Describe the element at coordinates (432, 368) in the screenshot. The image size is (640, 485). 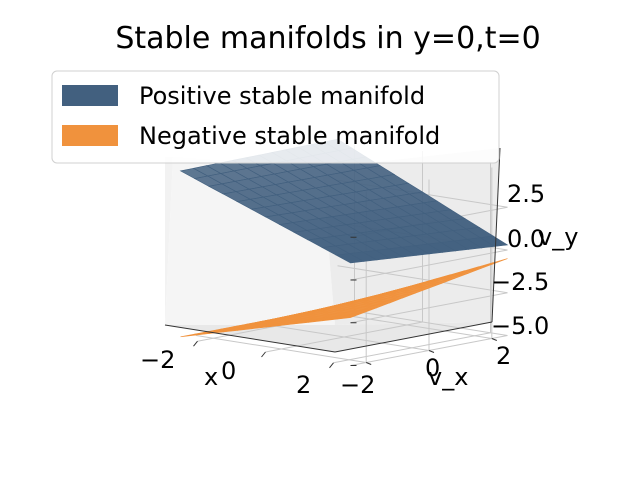
I see `y-tick-label: 0` at that location.